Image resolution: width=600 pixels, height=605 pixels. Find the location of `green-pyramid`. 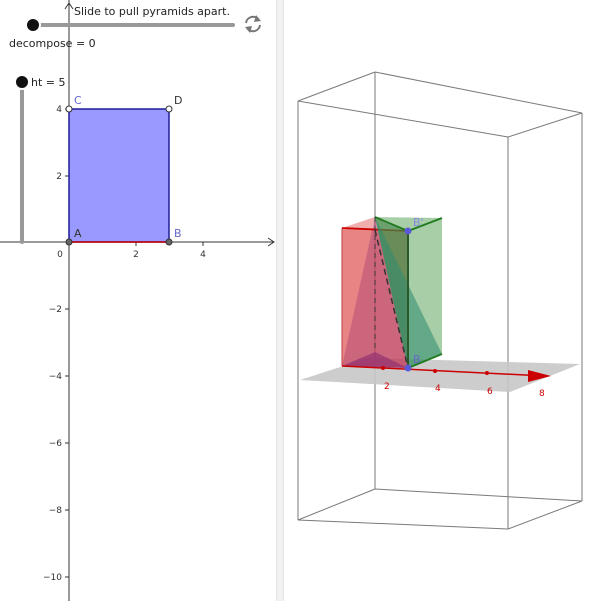

green-pyramid is located at coordinates (408, 292).